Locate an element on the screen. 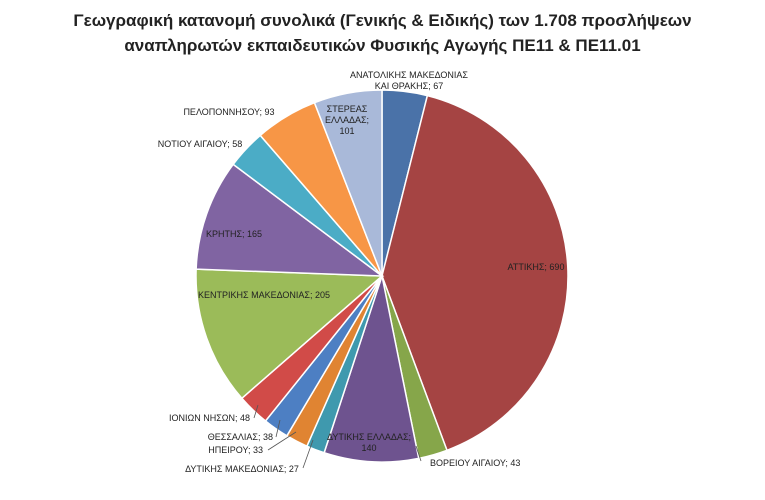 Image resolution: width=765 pixels, height=500 pixels. slice-label-line: ΔΥΤΙΚΗΣ ΕΛΛΑΔΑΣ; is located at coordinates (369, 437).